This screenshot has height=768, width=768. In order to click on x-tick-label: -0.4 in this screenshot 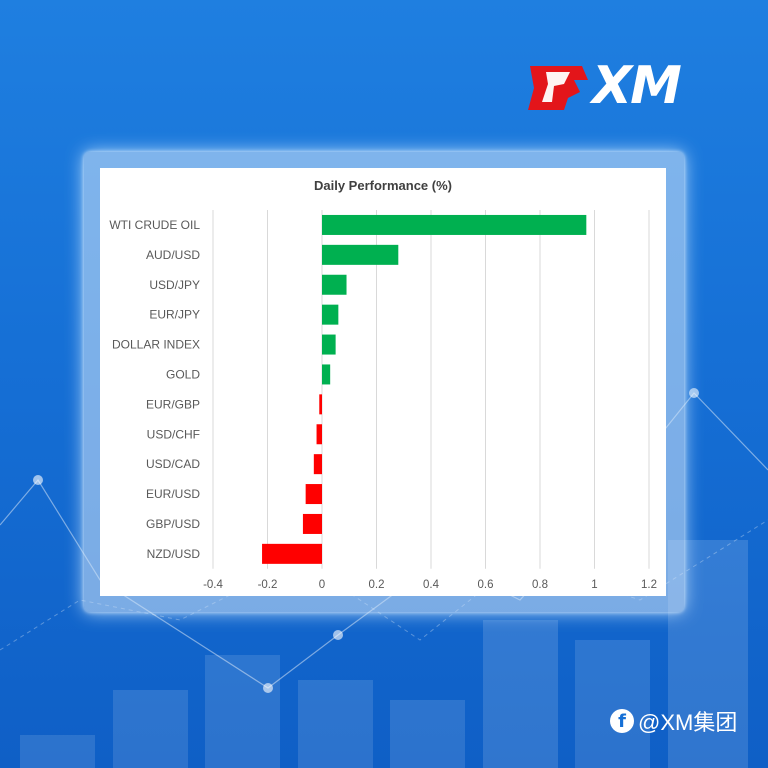, I will do `click(213, 585)`.